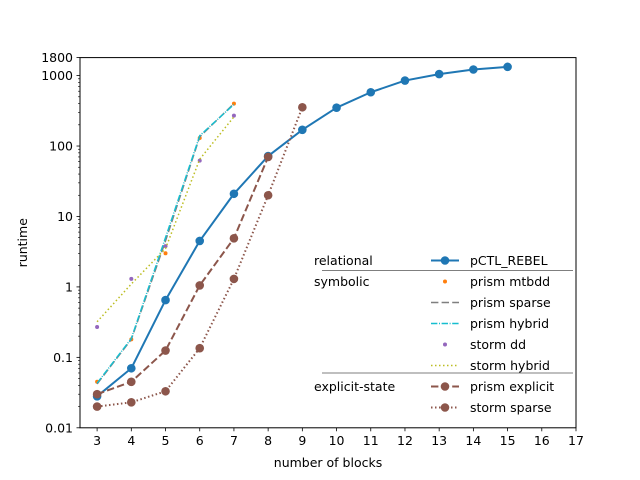  Describe the element at coordinates (165, 253) in the screenshot. I see `data-point-prism-mtbdd` at that location.